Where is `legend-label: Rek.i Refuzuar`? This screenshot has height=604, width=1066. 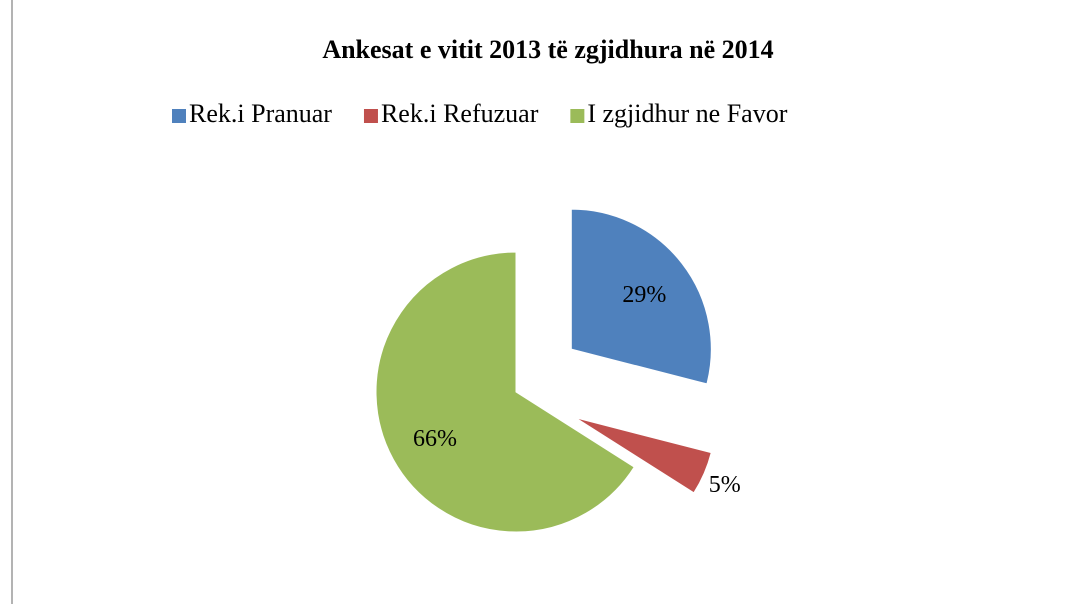 legend-label: Rek.i Refuzuar is located at coordinates (460, 113).